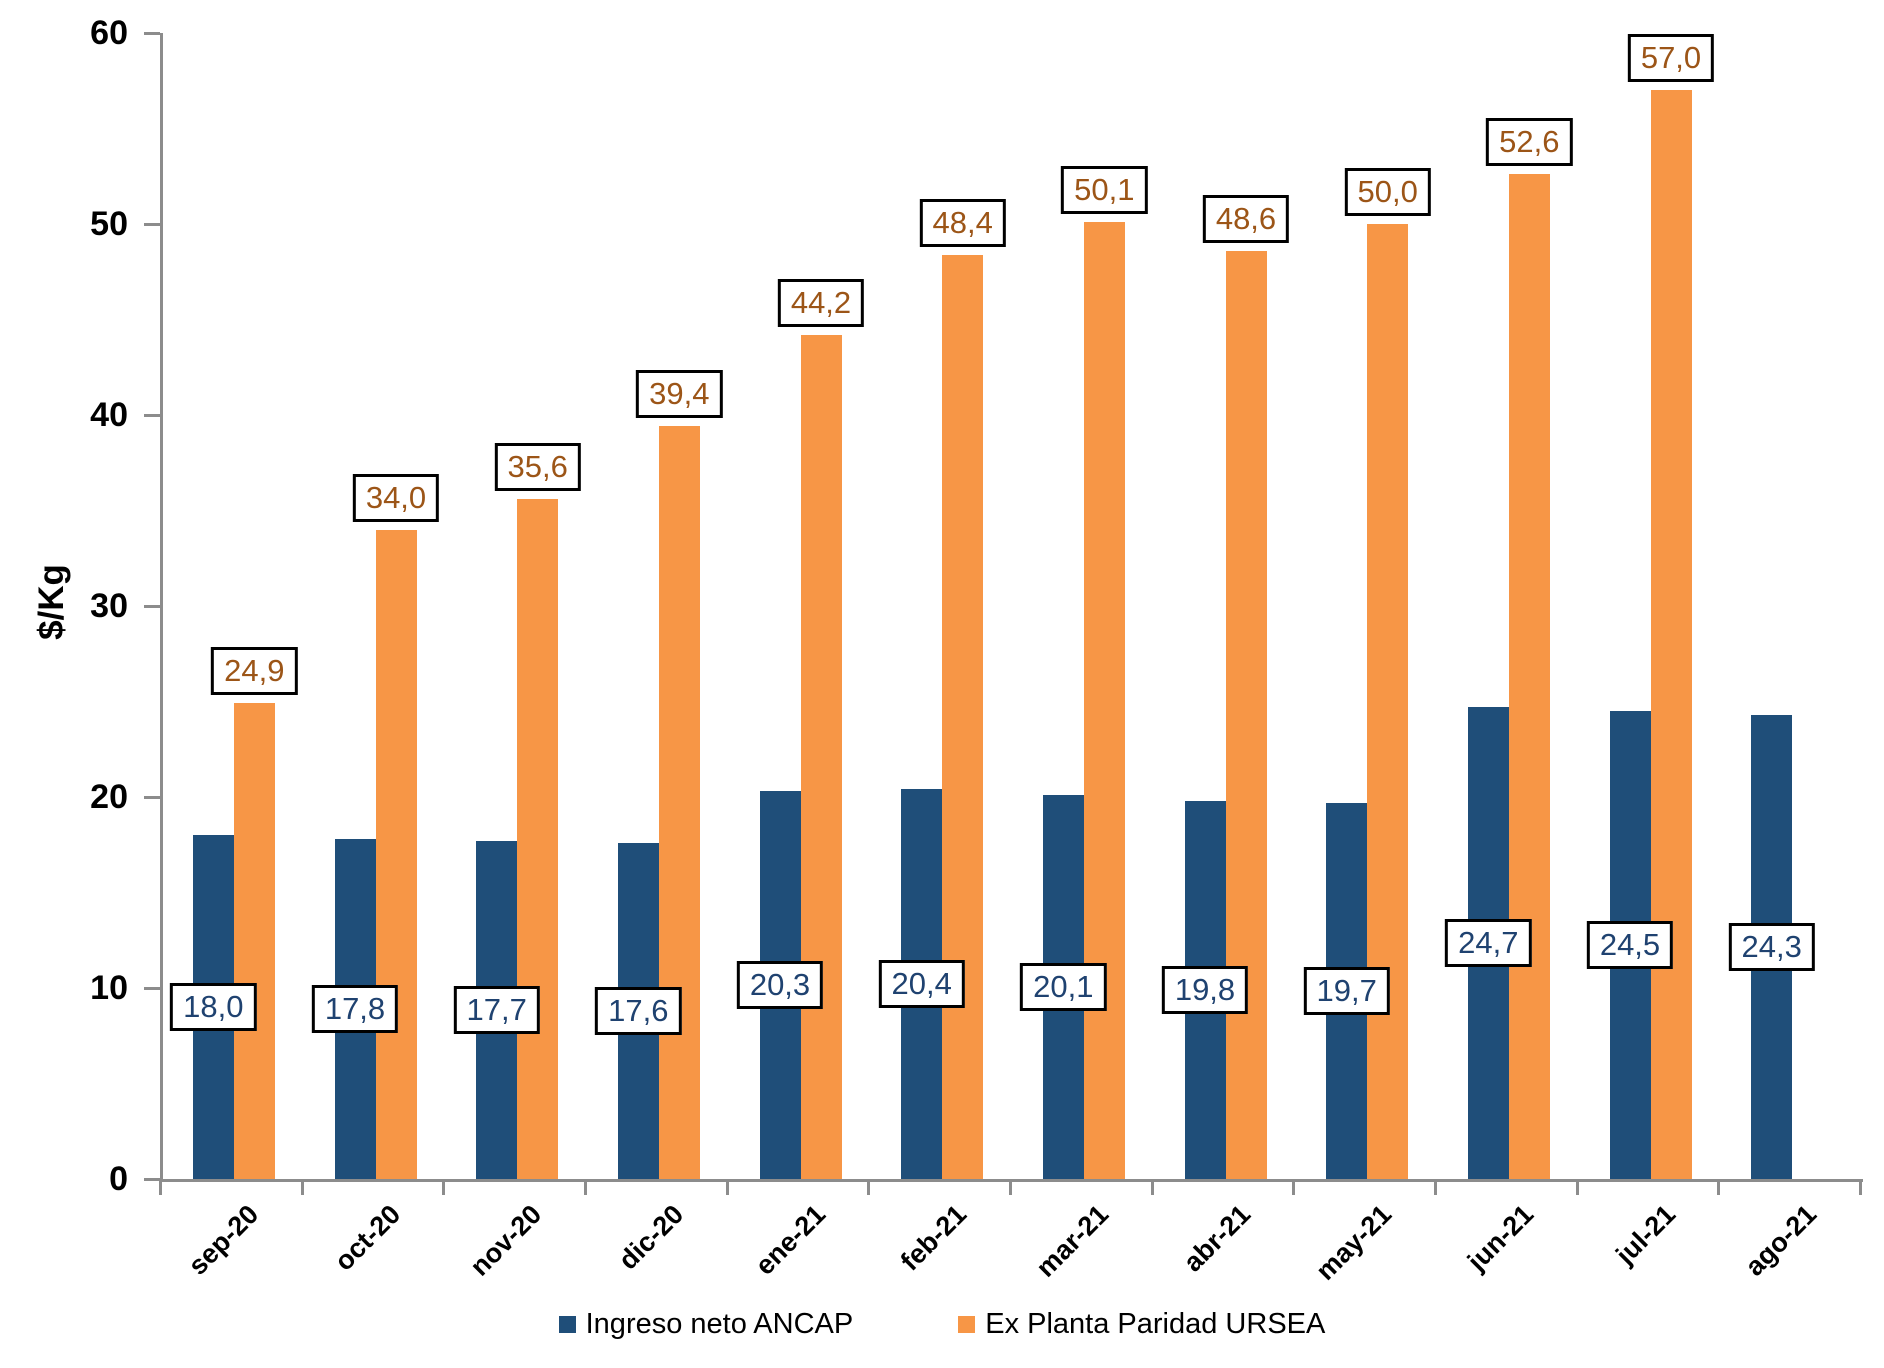 The height and width of the screenshot is (1368, 1884). What do you see at coordinates (921, 984) in the screenshot?
I see `value-label-ancap-feb-21: 20,4` at bounding box center [921, 984].